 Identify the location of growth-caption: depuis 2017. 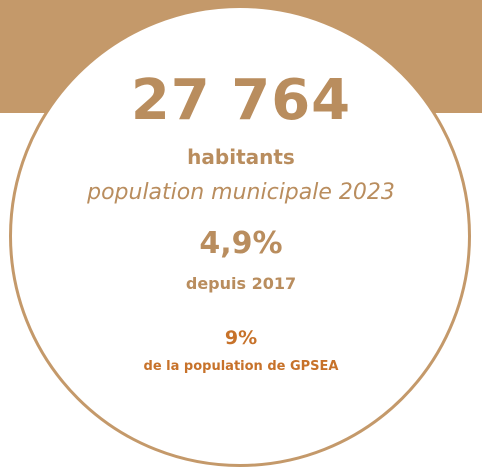
(241, 283).